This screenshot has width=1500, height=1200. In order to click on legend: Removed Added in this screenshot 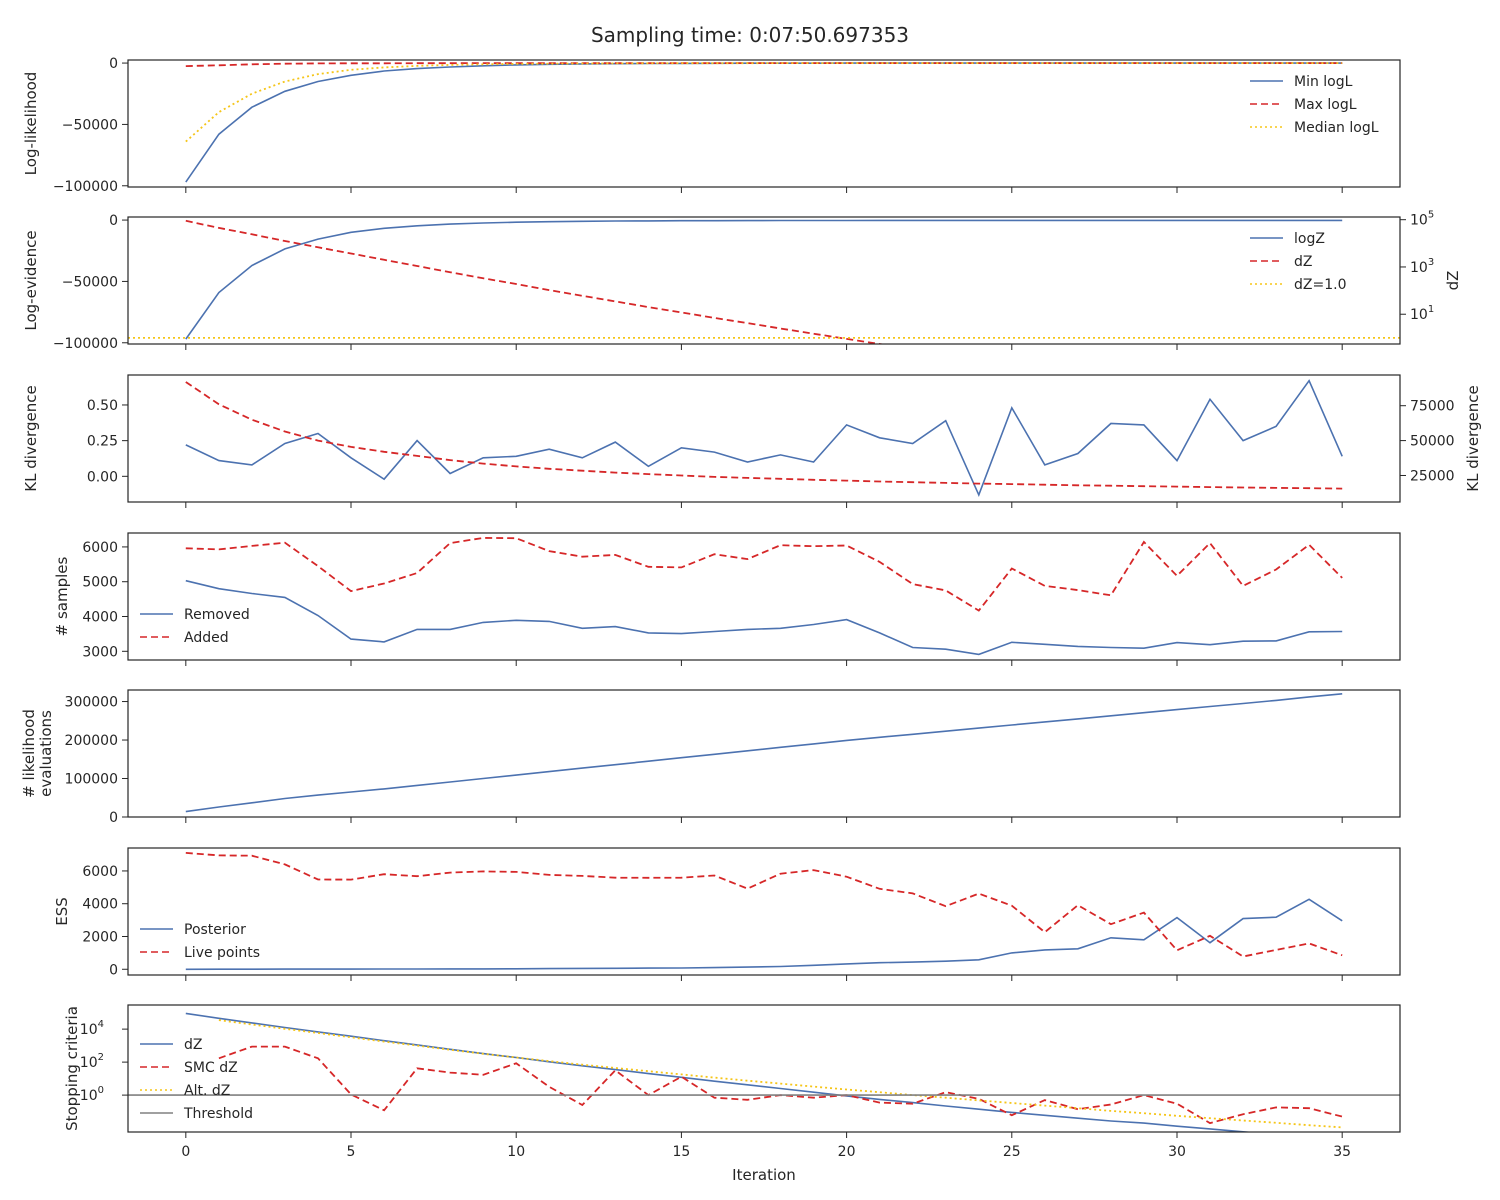, I will do `click(195, 626)`.